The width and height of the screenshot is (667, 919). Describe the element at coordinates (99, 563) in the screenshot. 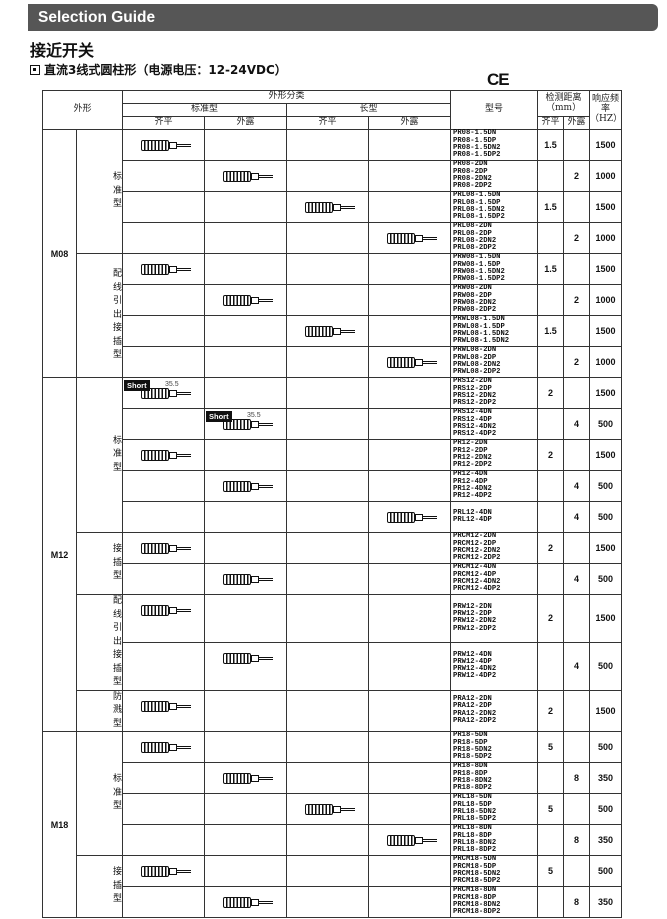

I see `type-label: 接插型` at that location.